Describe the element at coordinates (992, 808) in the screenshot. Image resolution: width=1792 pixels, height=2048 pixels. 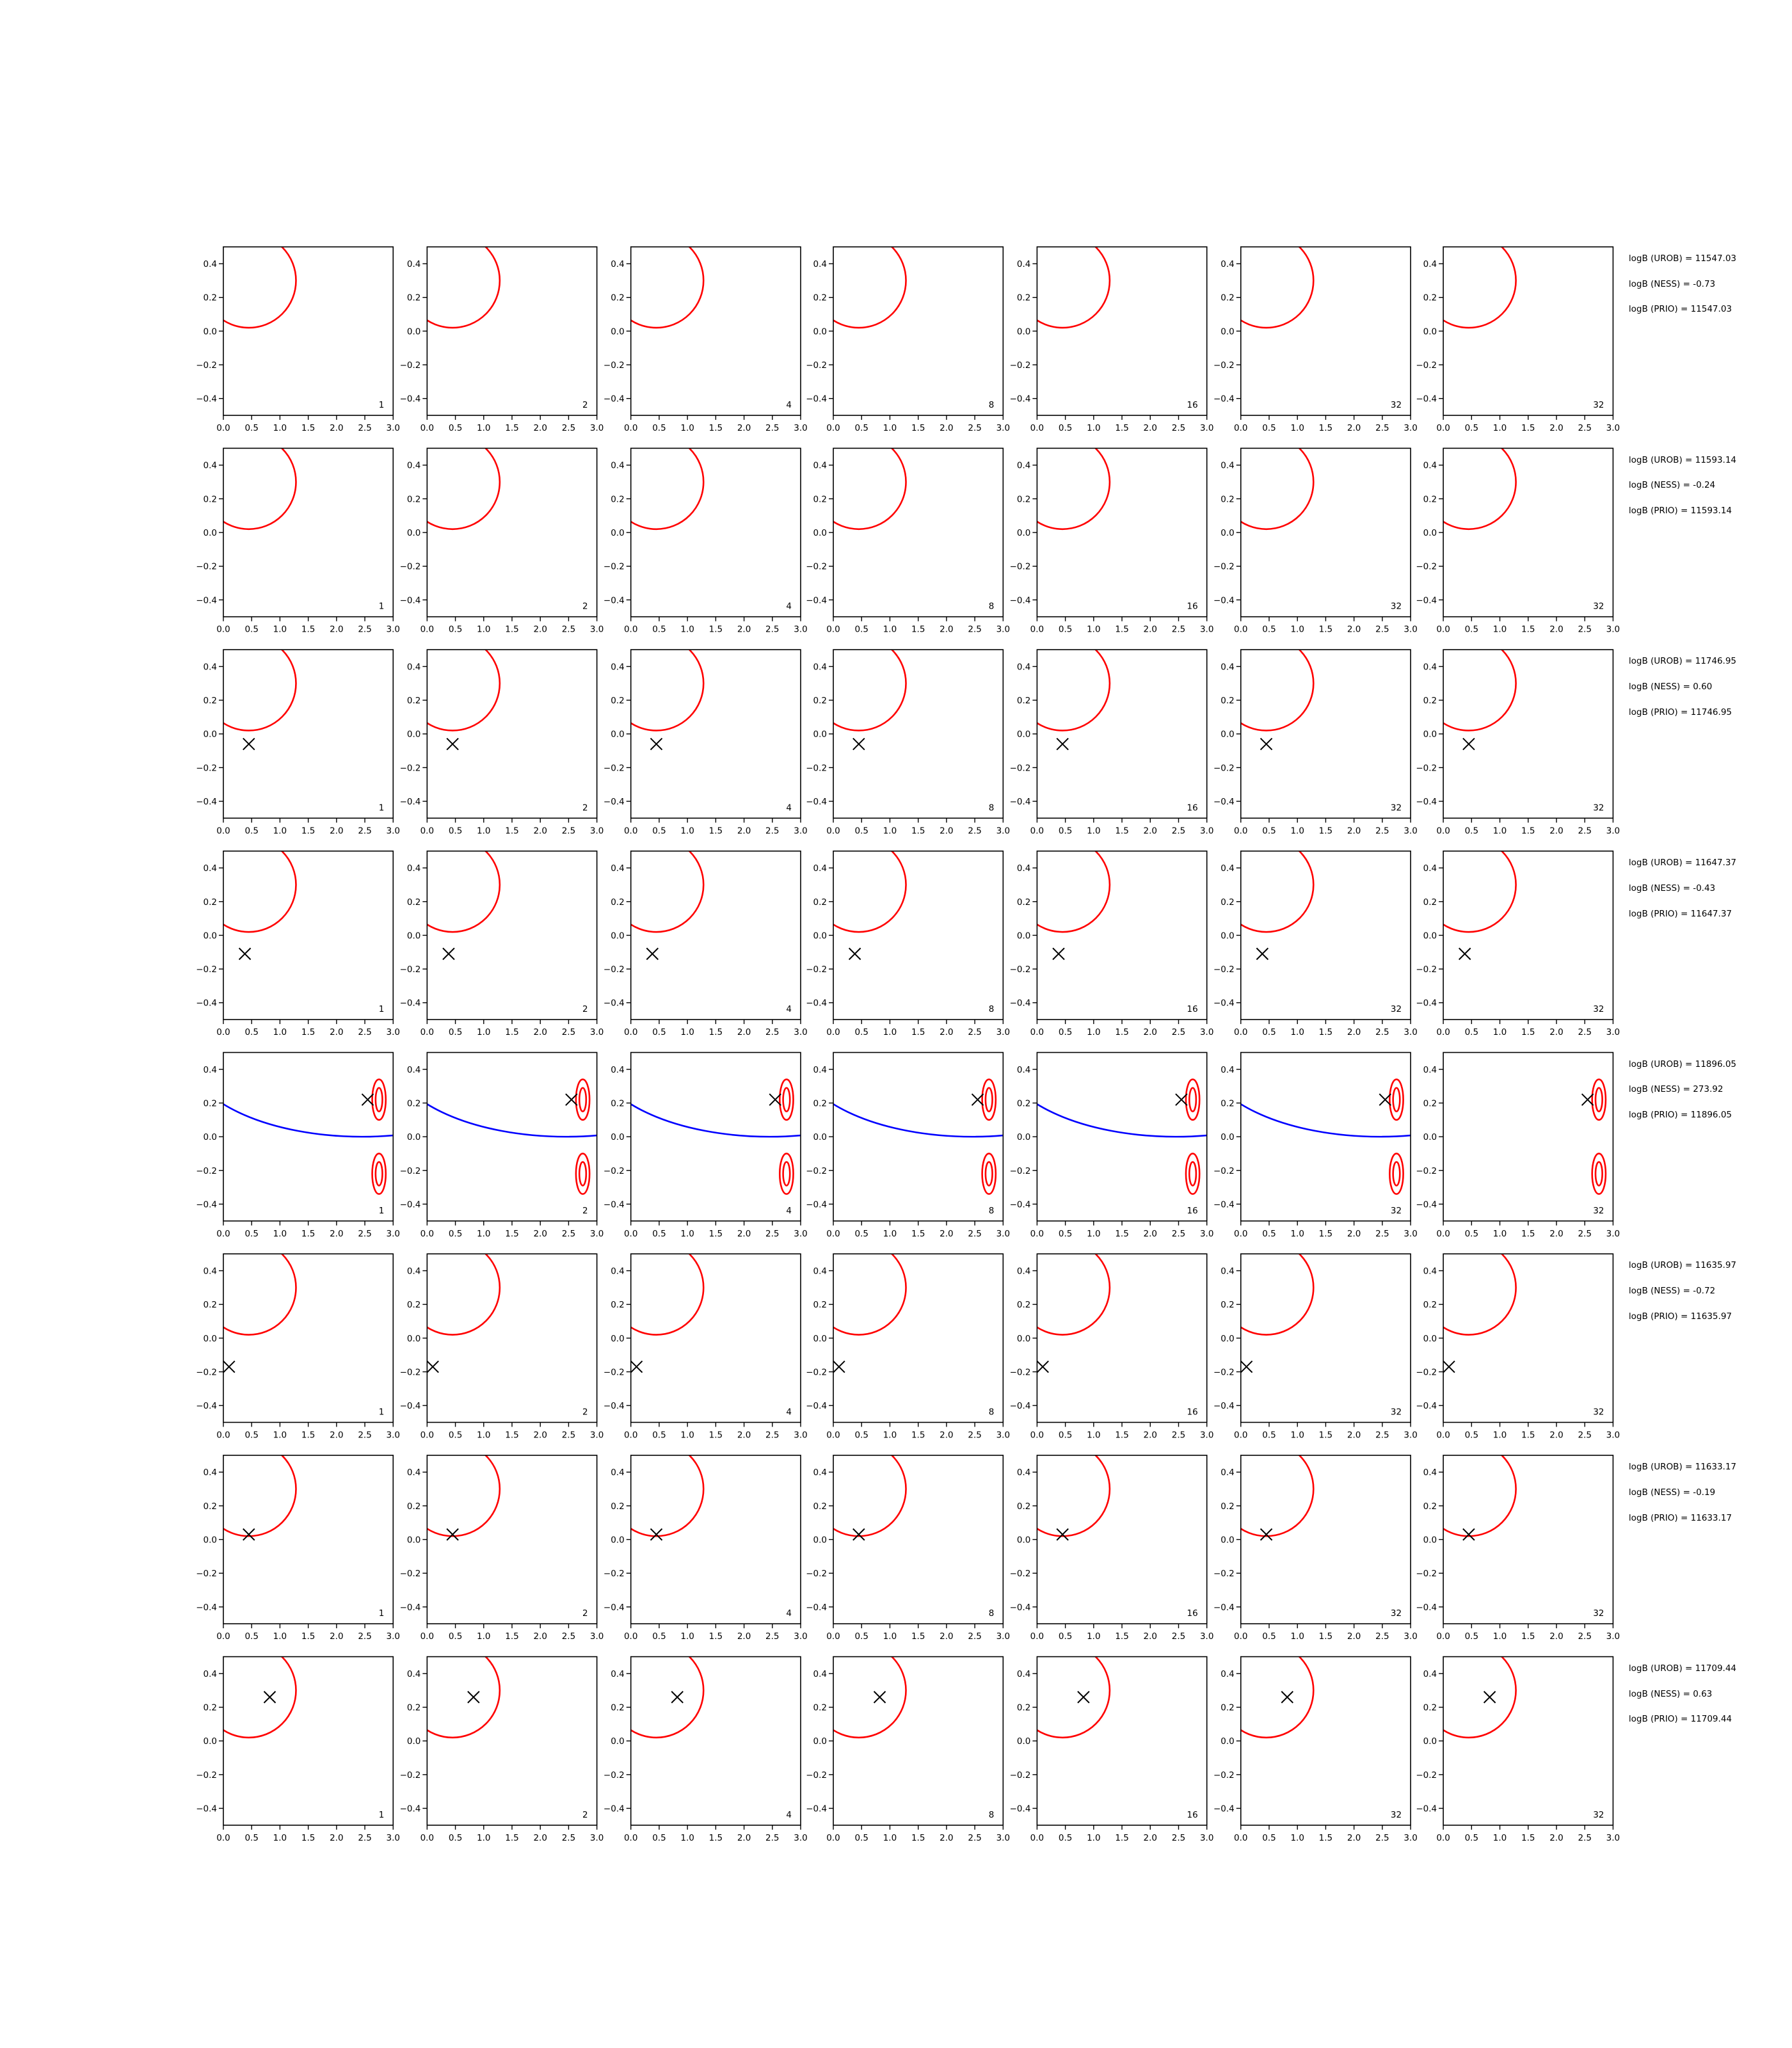
I see `panel-number-label: 8` at that location.